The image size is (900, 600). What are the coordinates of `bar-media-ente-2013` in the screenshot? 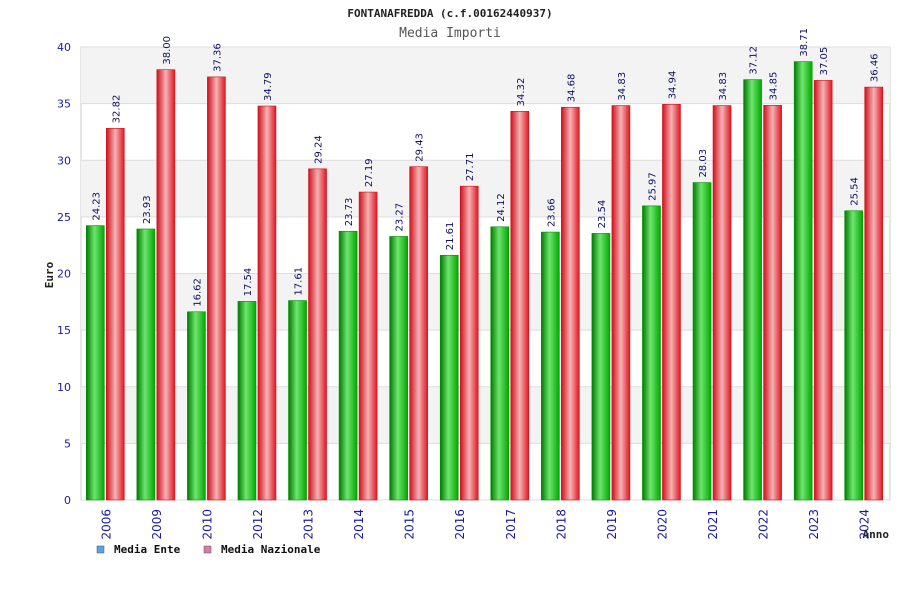 It's located at (297, 400).